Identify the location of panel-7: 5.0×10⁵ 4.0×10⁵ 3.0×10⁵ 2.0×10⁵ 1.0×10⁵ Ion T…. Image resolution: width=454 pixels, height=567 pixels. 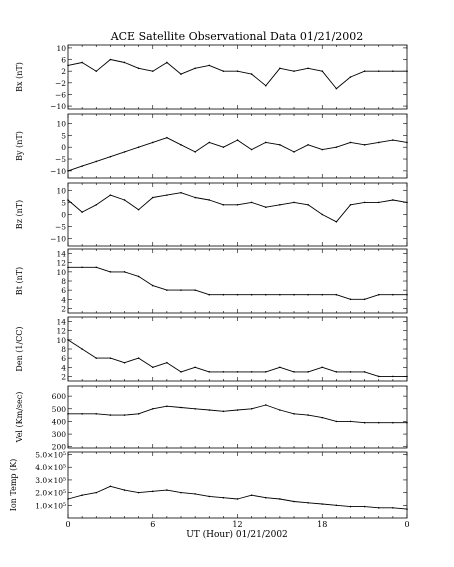
(208, 485).